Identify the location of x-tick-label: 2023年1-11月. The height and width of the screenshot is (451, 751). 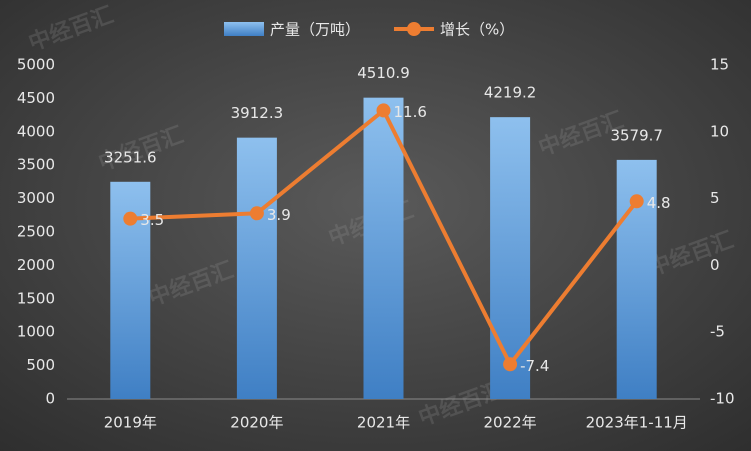
(637, 423).